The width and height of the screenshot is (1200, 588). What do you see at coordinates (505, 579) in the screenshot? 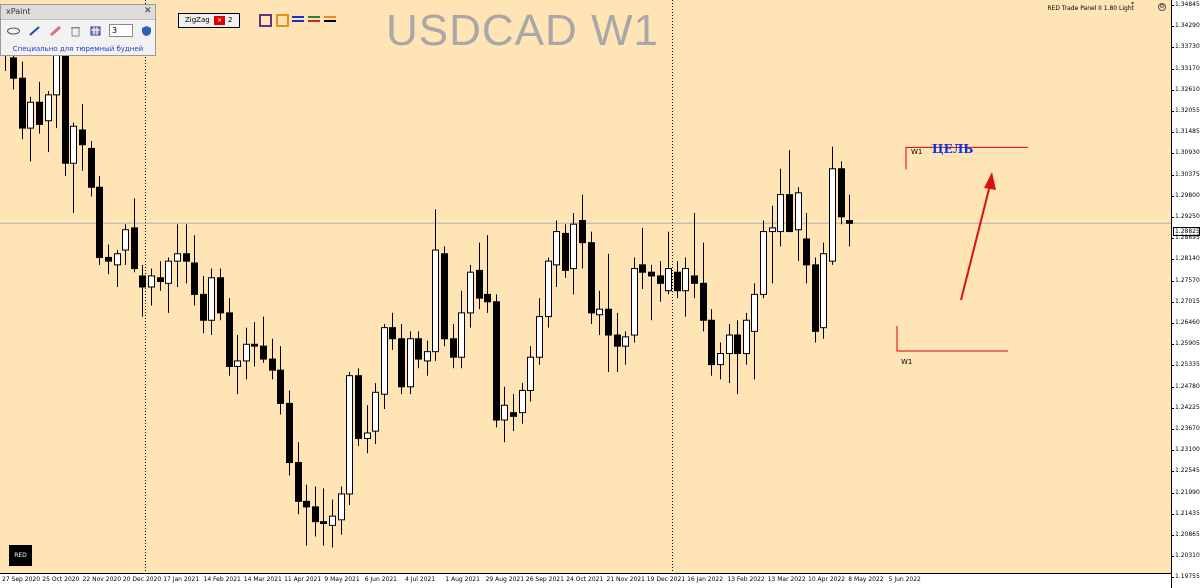
I see `time-tick: 29 Aug 2021` at bounding box center [505, 579].